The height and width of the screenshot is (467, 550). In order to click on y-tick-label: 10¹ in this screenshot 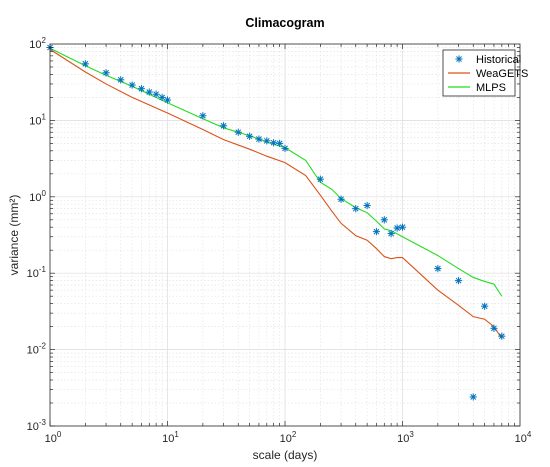, I will do `click(37, 119)`.